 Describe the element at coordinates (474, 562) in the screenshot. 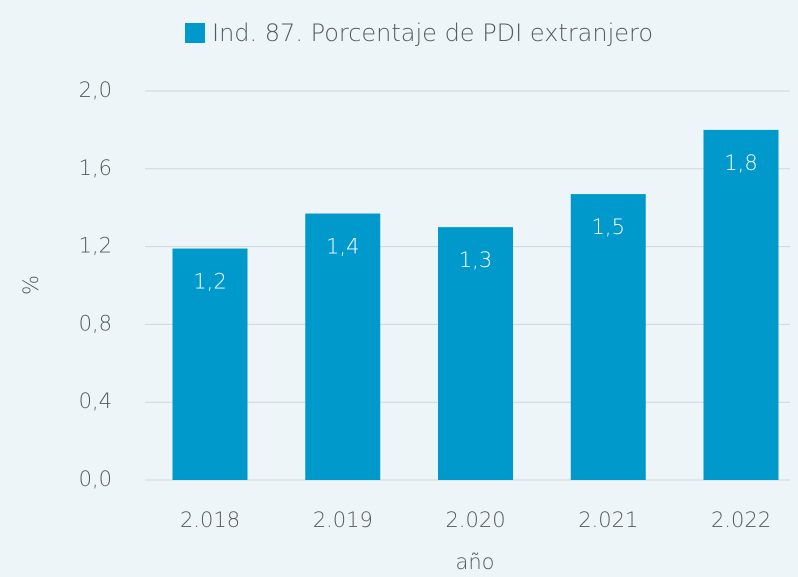

I see `x-axis-label: año` at that location.